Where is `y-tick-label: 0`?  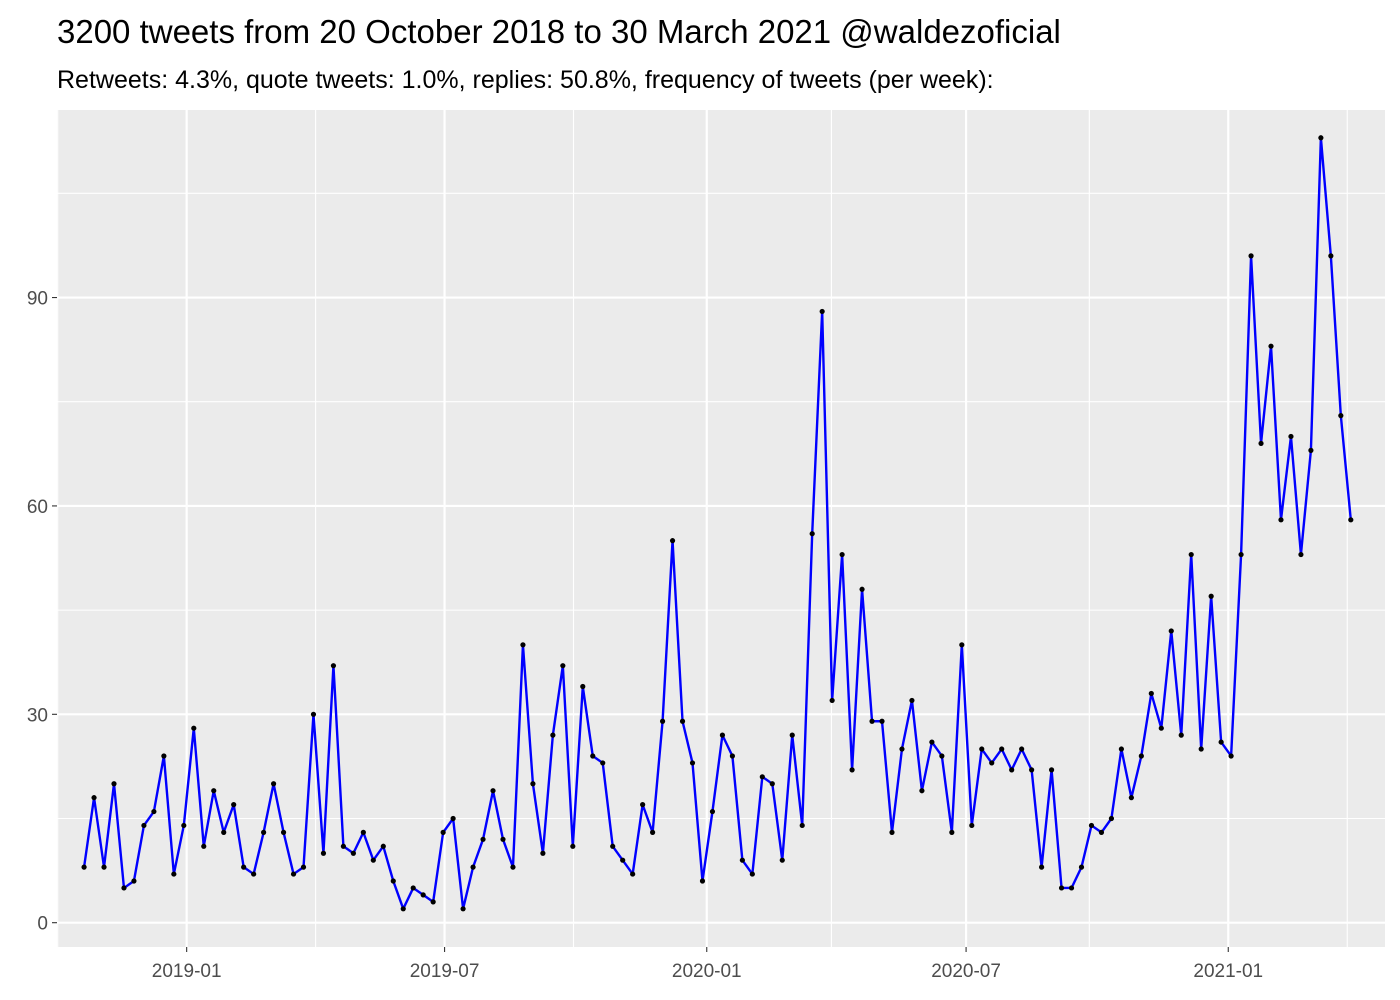 y-tick-label: 0 is located at coordinates (42, 924).